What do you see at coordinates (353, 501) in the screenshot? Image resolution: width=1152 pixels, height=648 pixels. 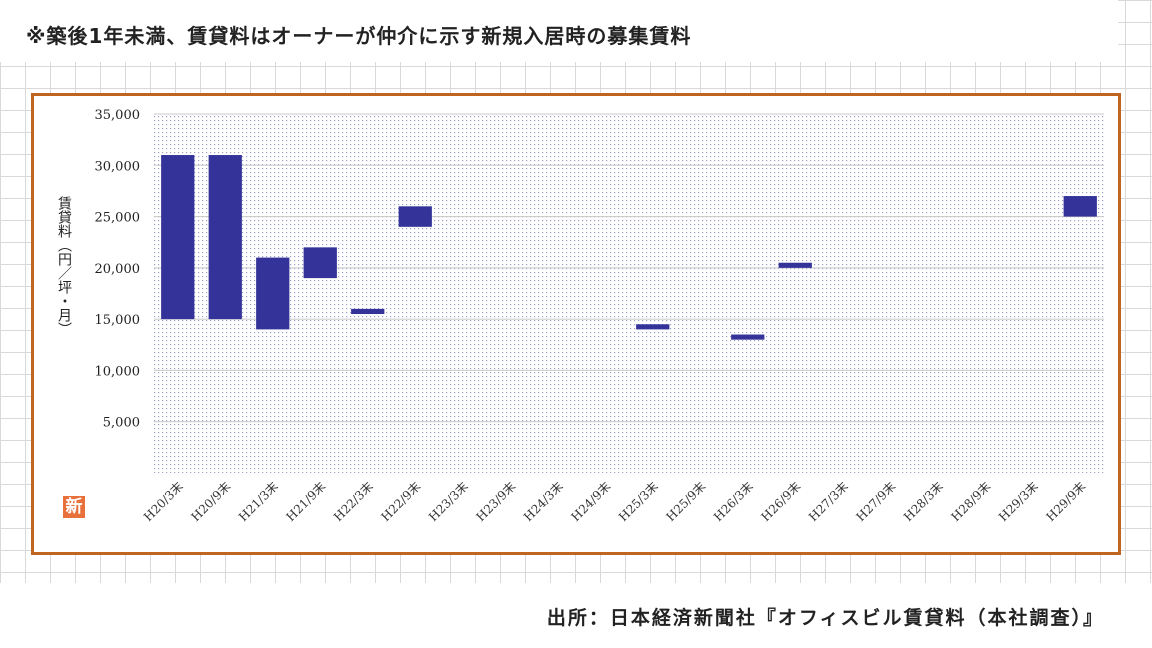 I see `x-tick-label: H22/3末` at bounding box center [353, 501].